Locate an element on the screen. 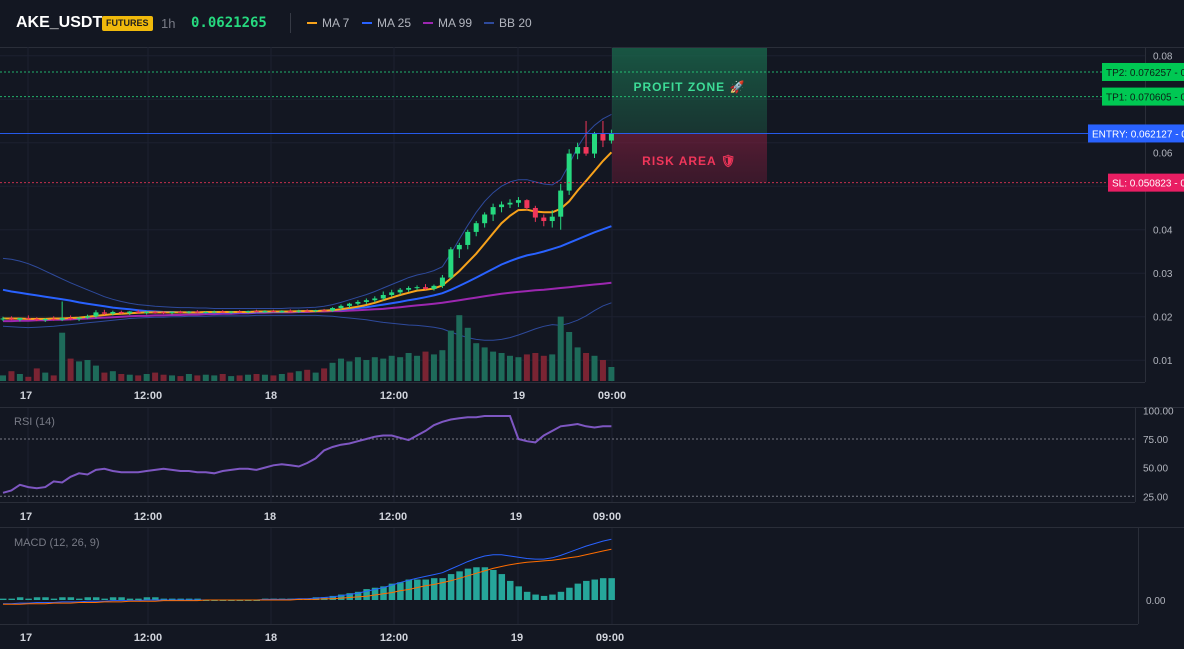 The image size is (1184, 649). legend-ma99-label: MA 99 is located at coordinates (455, 23).